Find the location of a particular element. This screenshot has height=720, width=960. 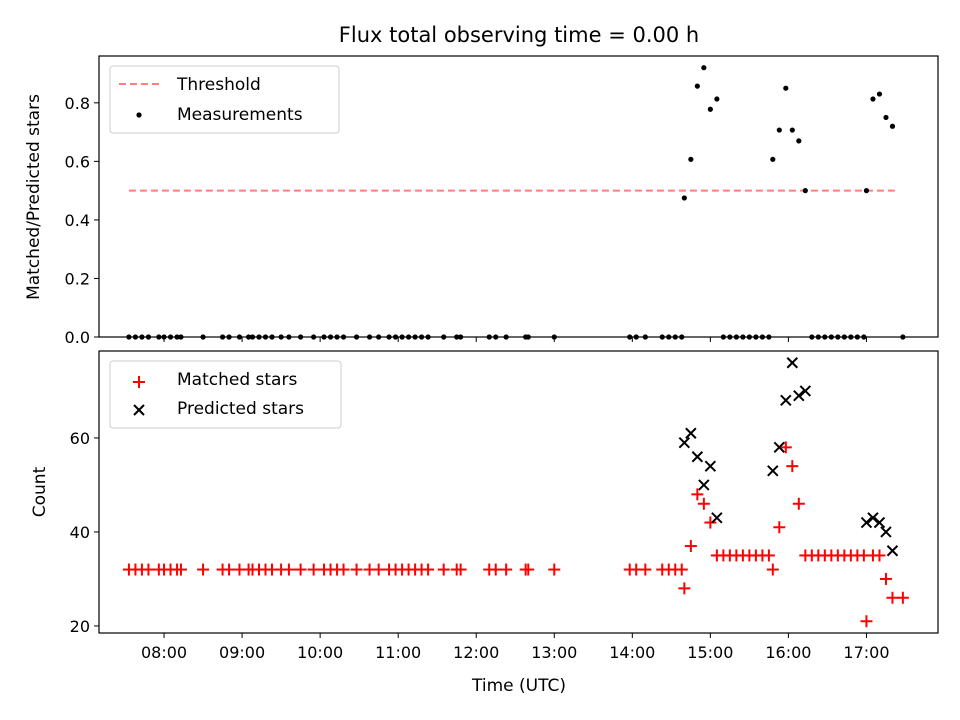

x-tick-label: 13:00 is located at coordinates (554, 652).